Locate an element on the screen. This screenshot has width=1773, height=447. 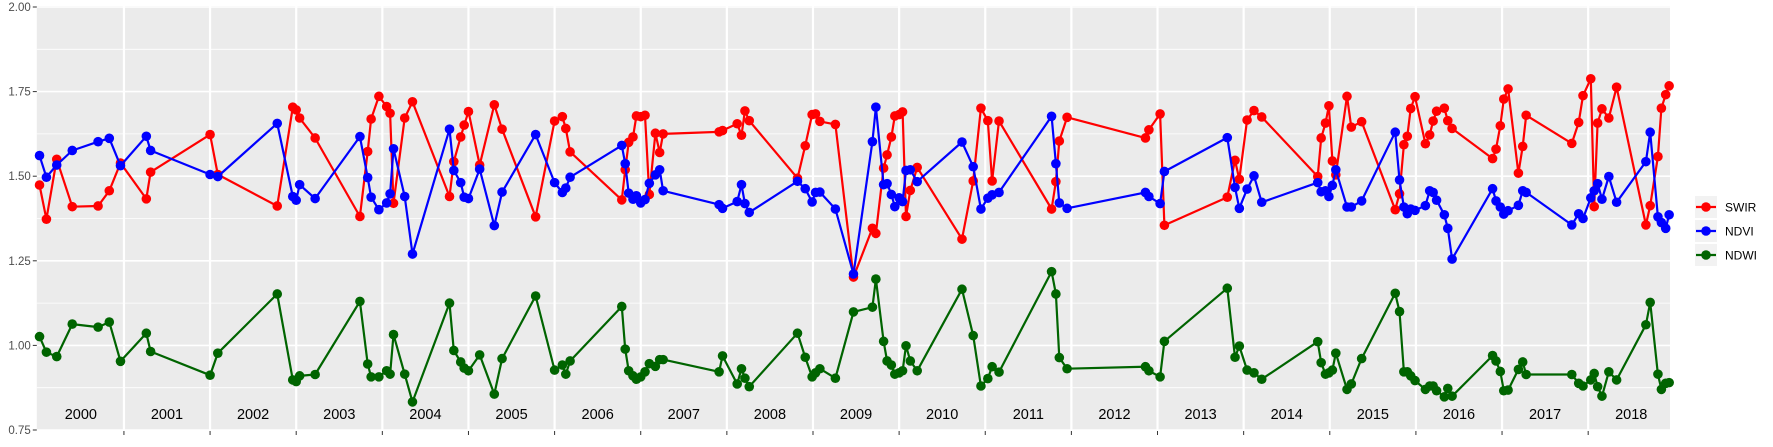
year-label: 2006 is located at coordinates (598, 415).